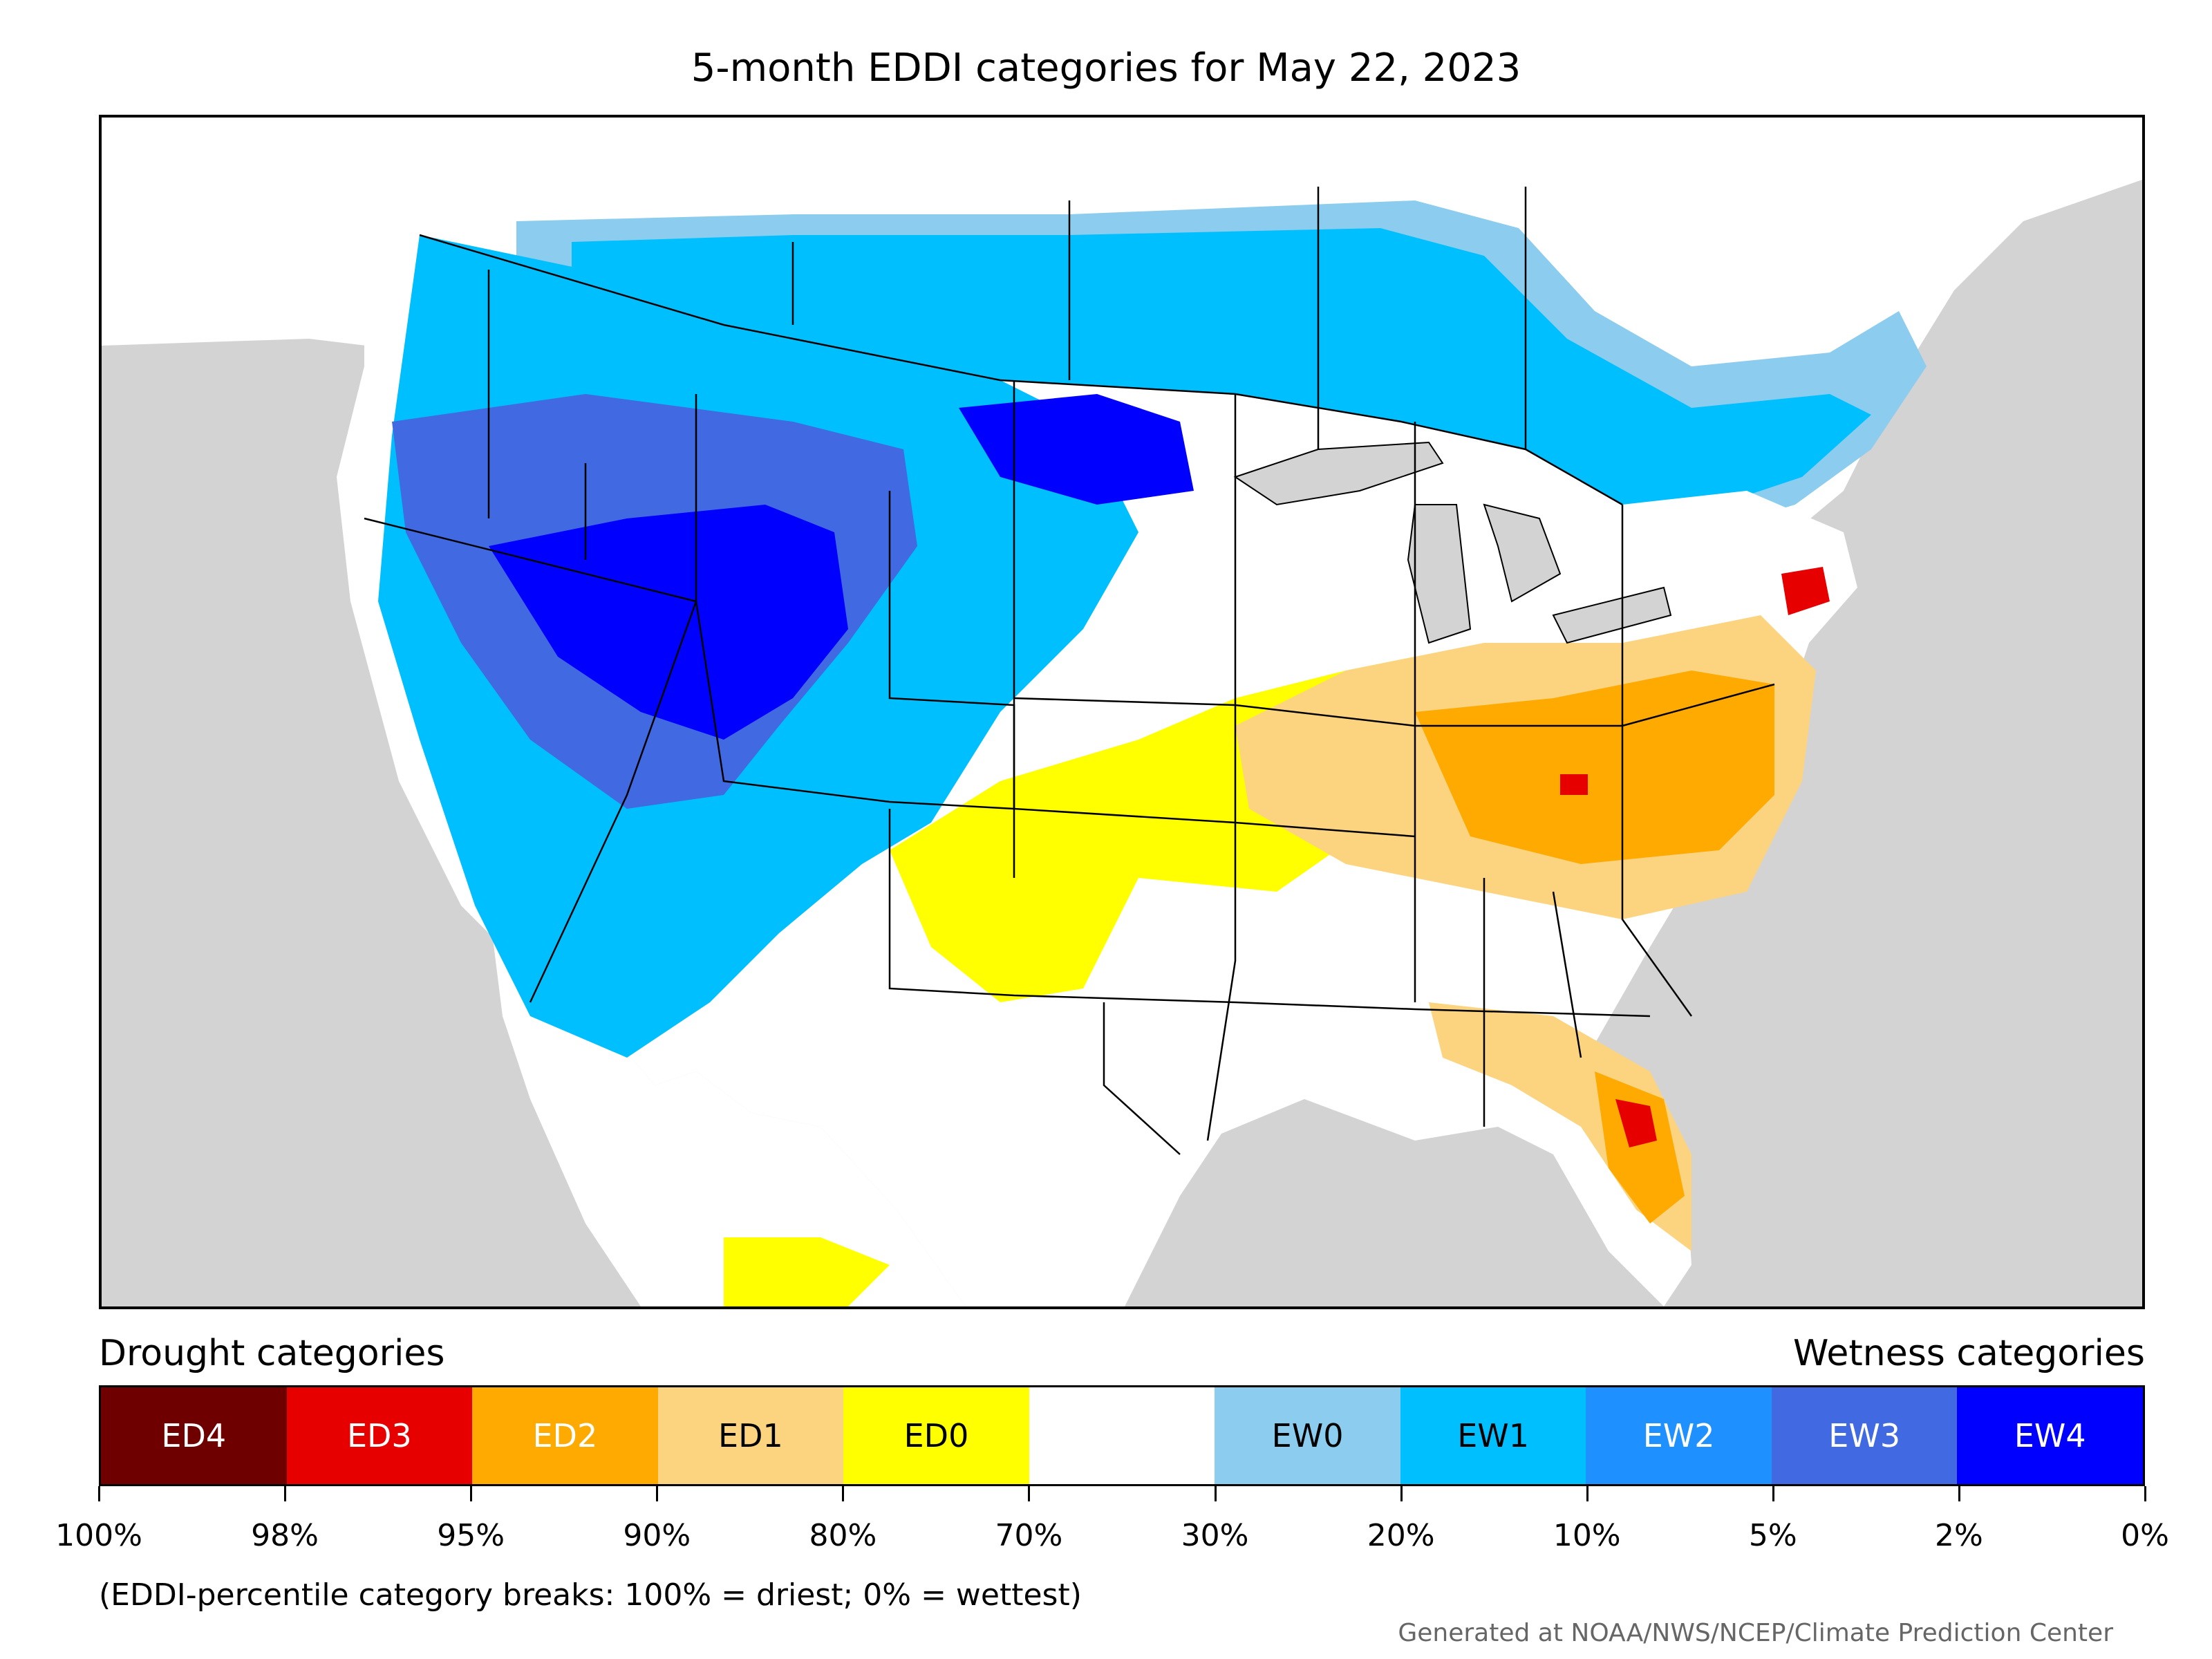  What do you see at coordinates (657, 1535) in the screenshot?
I see `colorbar-tick-label: 90%` at bounding box center [657, 1535].